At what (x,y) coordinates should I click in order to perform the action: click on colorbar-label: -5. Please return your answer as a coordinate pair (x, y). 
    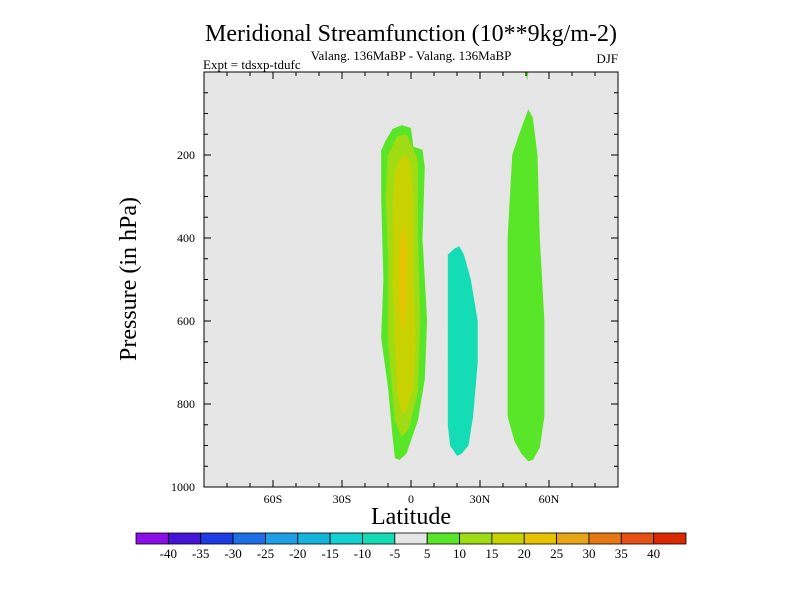
    Looking at the image, I should click on (394, 553).